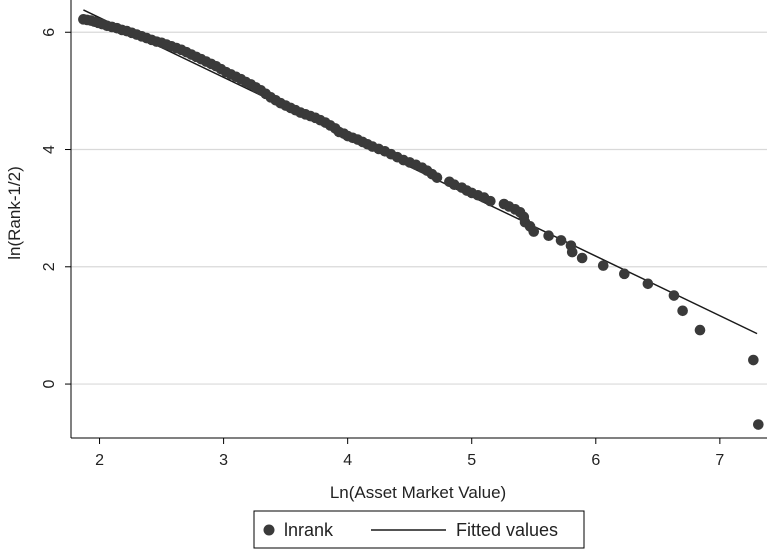 Image resolution: width=767 pixels, height=550 pixels. What do you see at coordinates (419, 529) in the screenshot?
I see `legend: lnrank Fitted values` at bounding box center [419, 529].